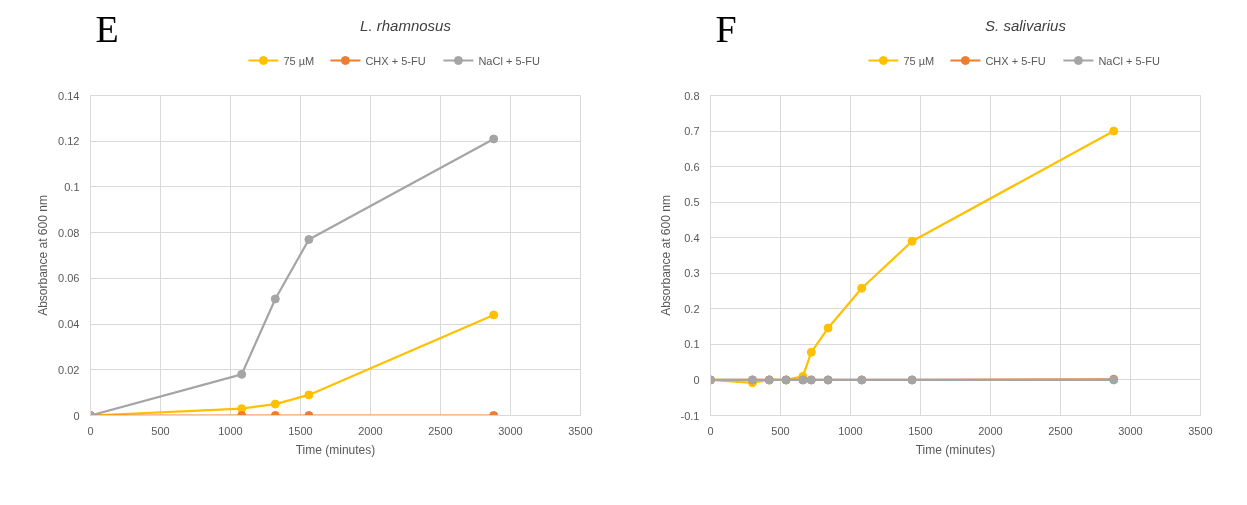 This screenshot has width=1247, height=505. What do you see at coordinates (692, 131) in the screenshot?
I see `y-tick-label: 0.7` at bounding box center [692, 131].